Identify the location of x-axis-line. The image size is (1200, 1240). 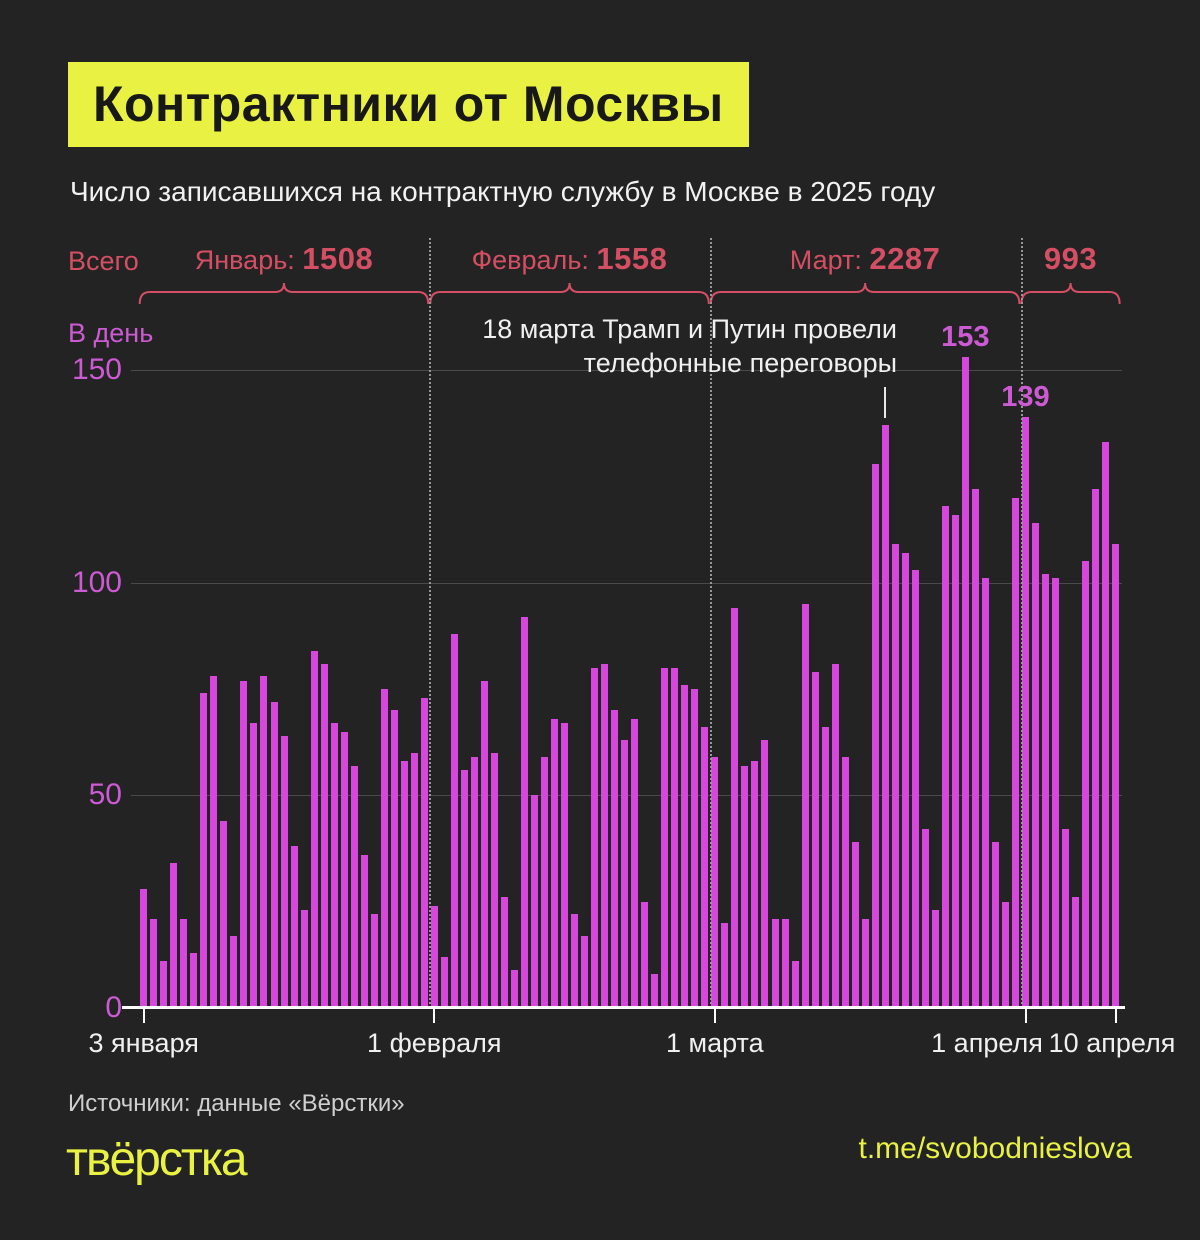
(623, 1007).